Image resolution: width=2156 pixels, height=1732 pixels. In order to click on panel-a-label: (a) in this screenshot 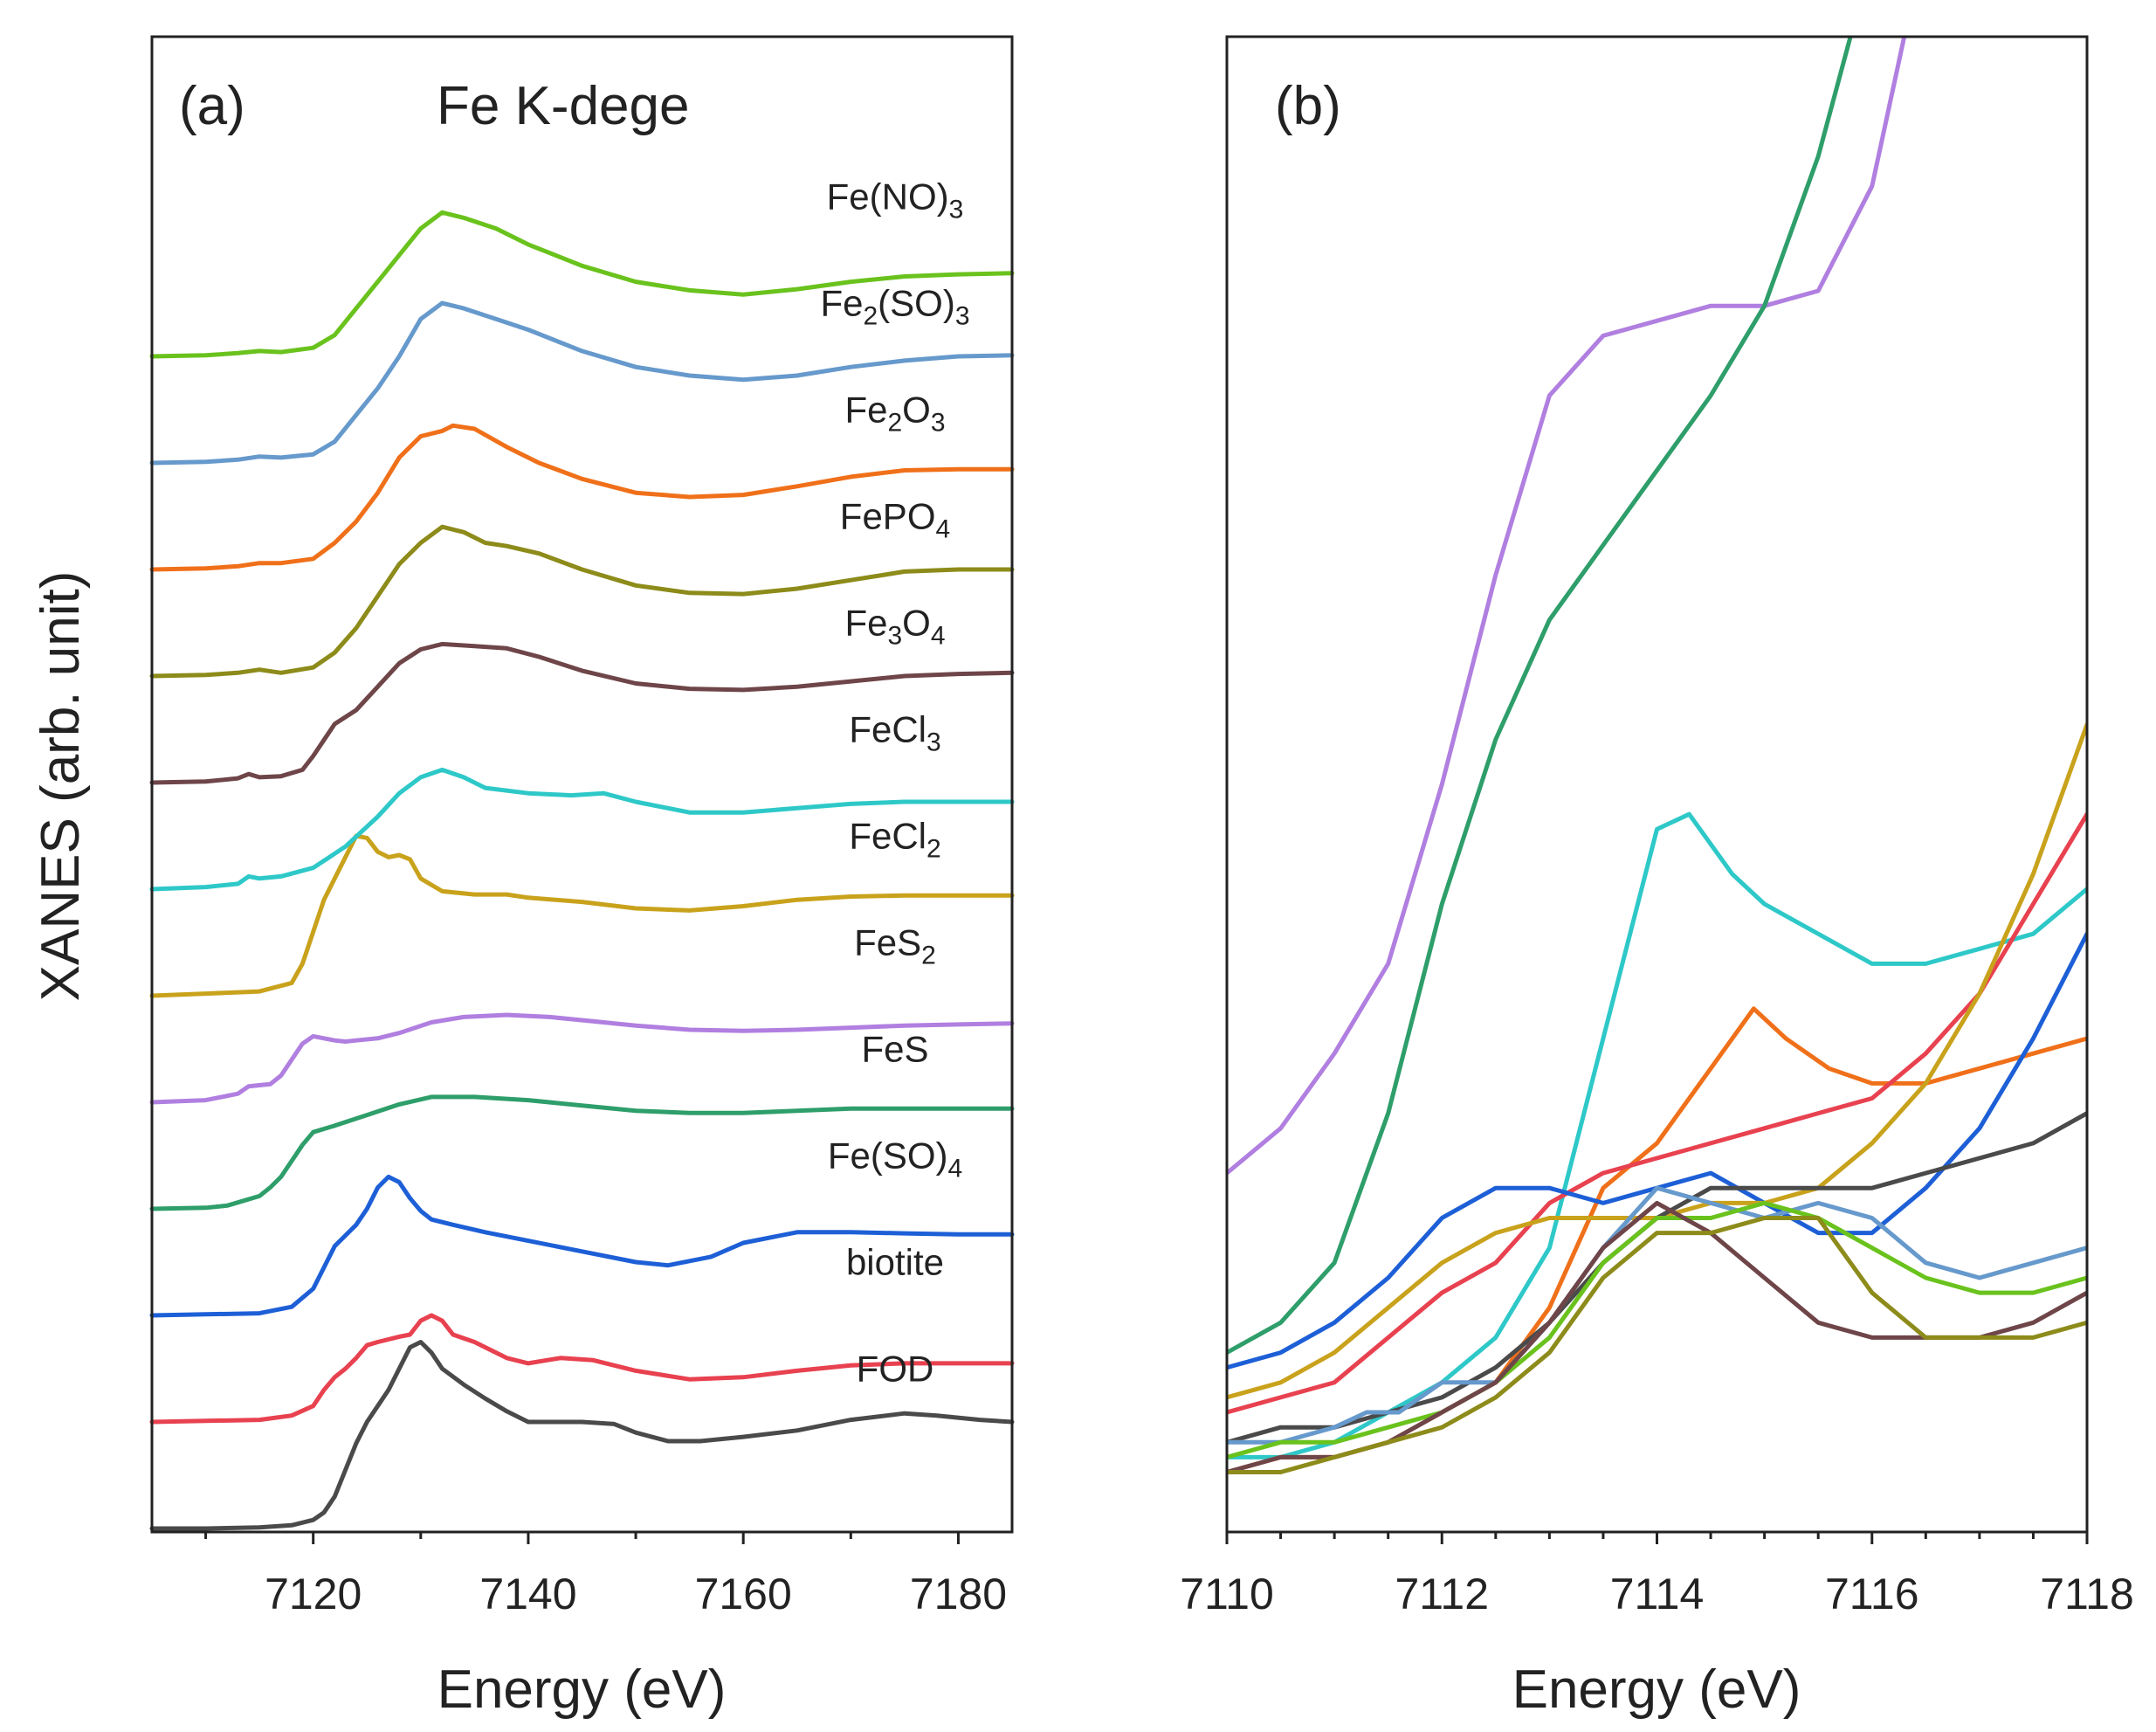, I will do `click(212, 106)`.